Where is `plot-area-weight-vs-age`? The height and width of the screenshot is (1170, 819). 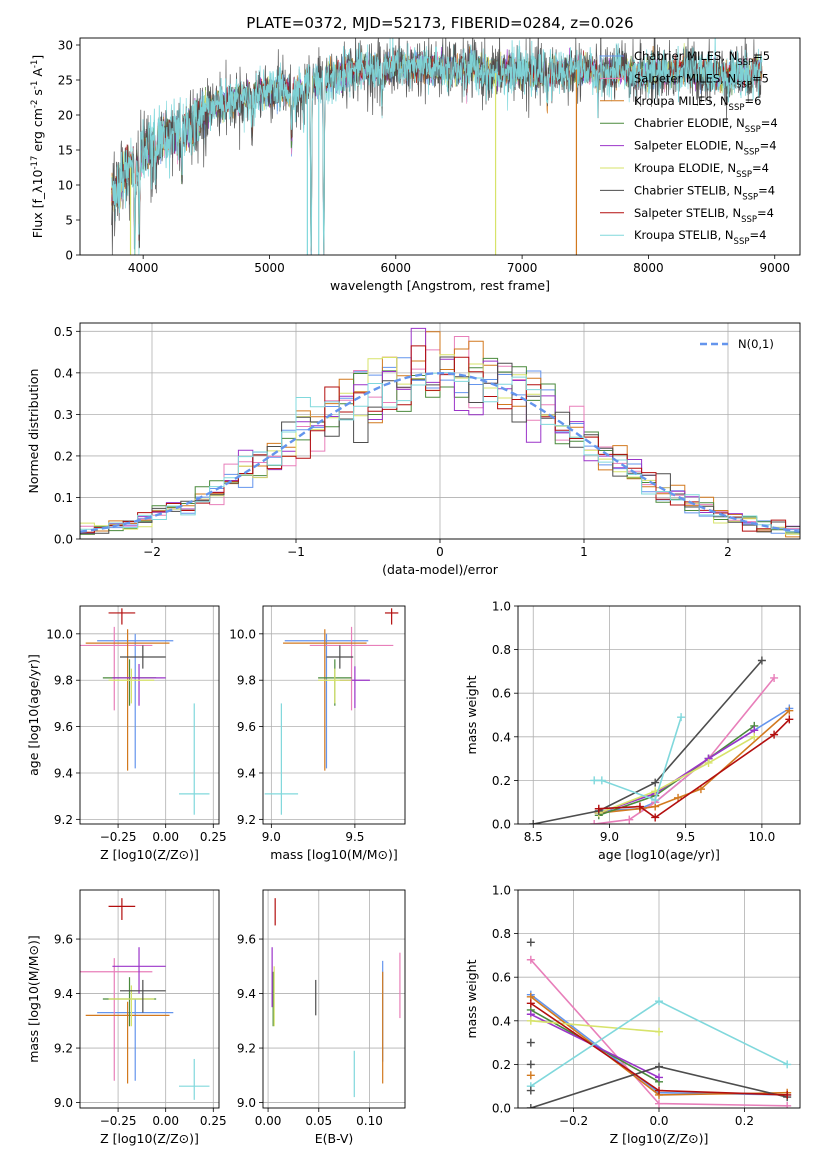
plot-area-weight-vs-age is located at coordinates (661, 740).